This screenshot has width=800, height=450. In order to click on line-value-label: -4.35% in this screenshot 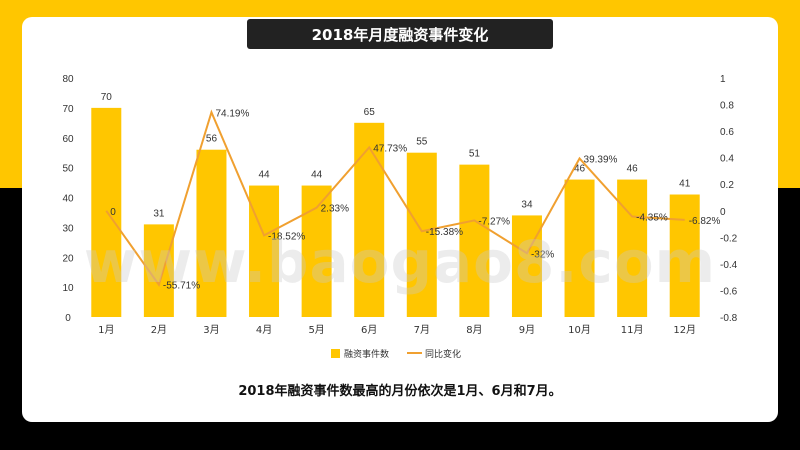, I will do `click(652, 218)`.